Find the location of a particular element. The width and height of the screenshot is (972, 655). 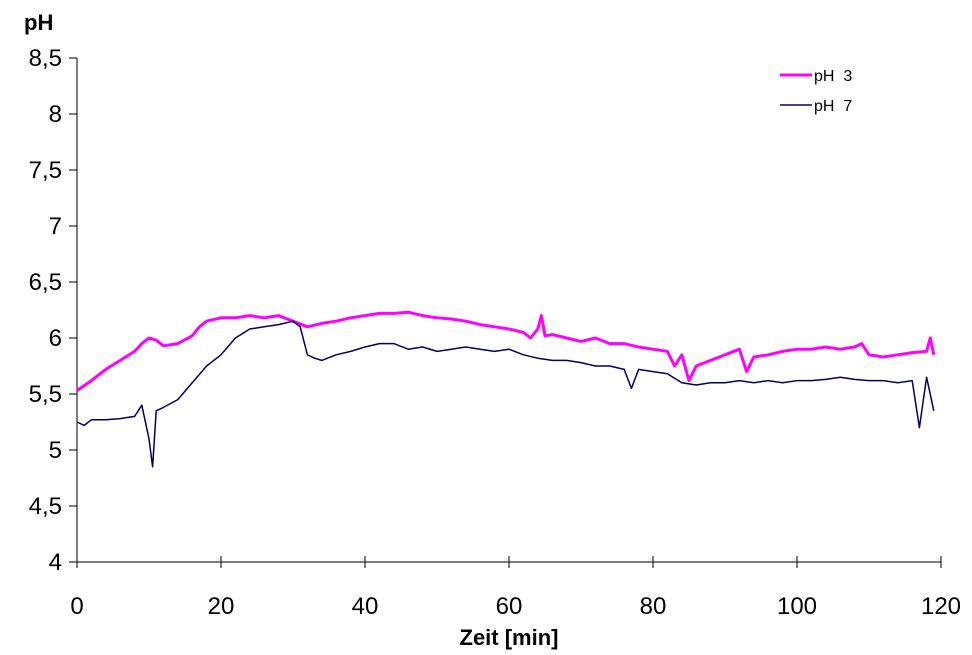

x-tick-label: 60 is located at coordinates (509, 606).